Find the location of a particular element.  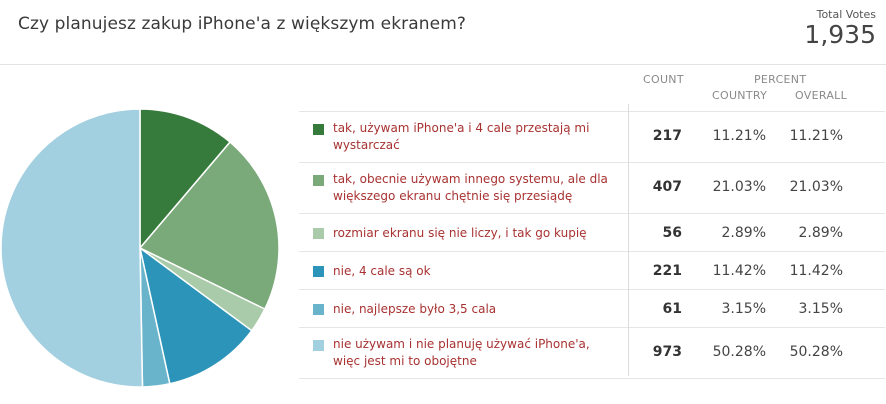

count-header: COUNT is located at coordinates (663, 79).